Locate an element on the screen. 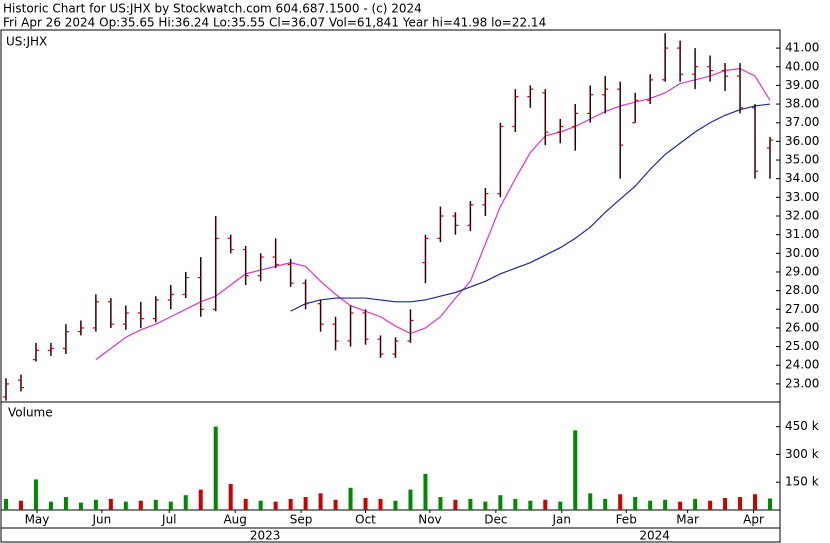  y-tick-label: 36.00 is located at coordinates (802, 141).